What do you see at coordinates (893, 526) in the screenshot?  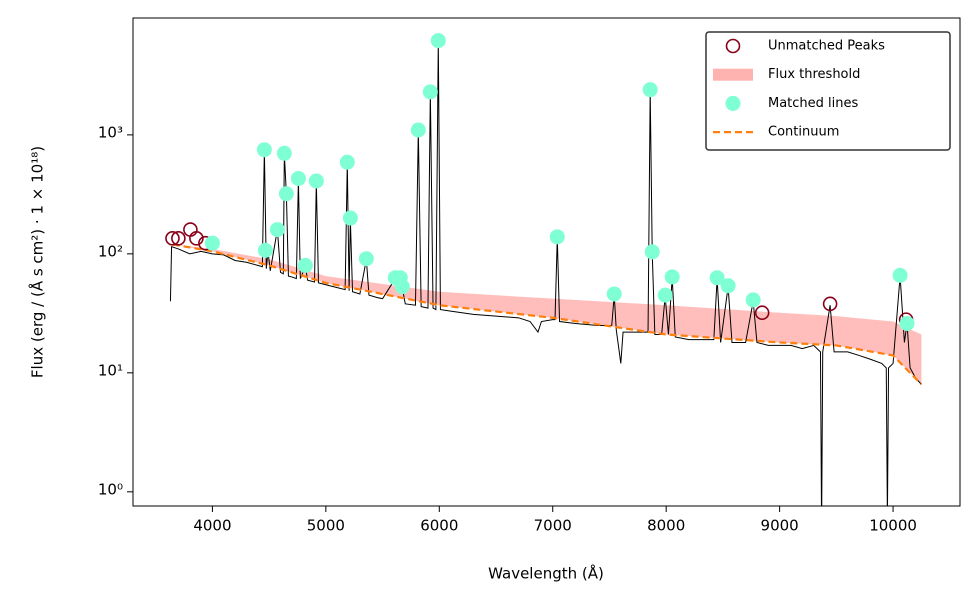 I see `x-tick-label: 10000` at bounding box center [893, 526].